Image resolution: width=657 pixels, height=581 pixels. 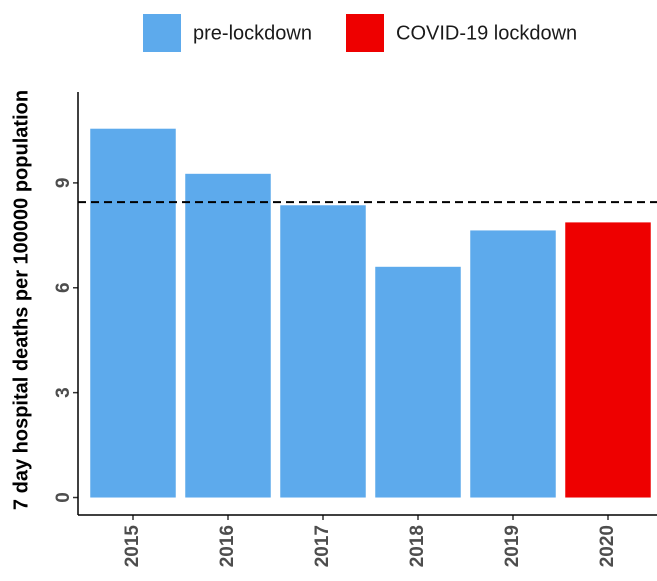 I want to click on x-tick-label: 2020, so click(x=607, y=546).